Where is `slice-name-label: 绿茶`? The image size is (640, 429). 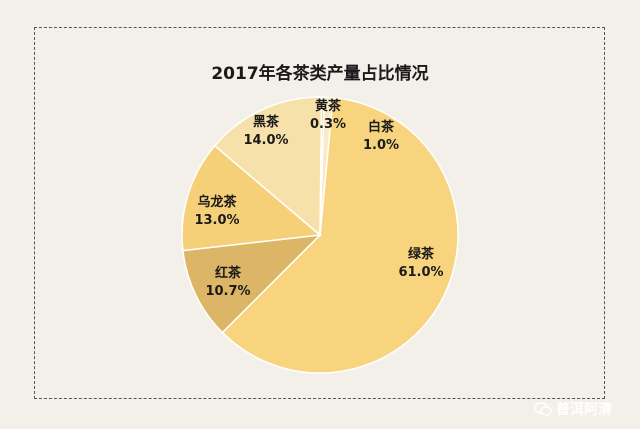 slice-name-label: 绿茶 is located at coordinates (421, 254).